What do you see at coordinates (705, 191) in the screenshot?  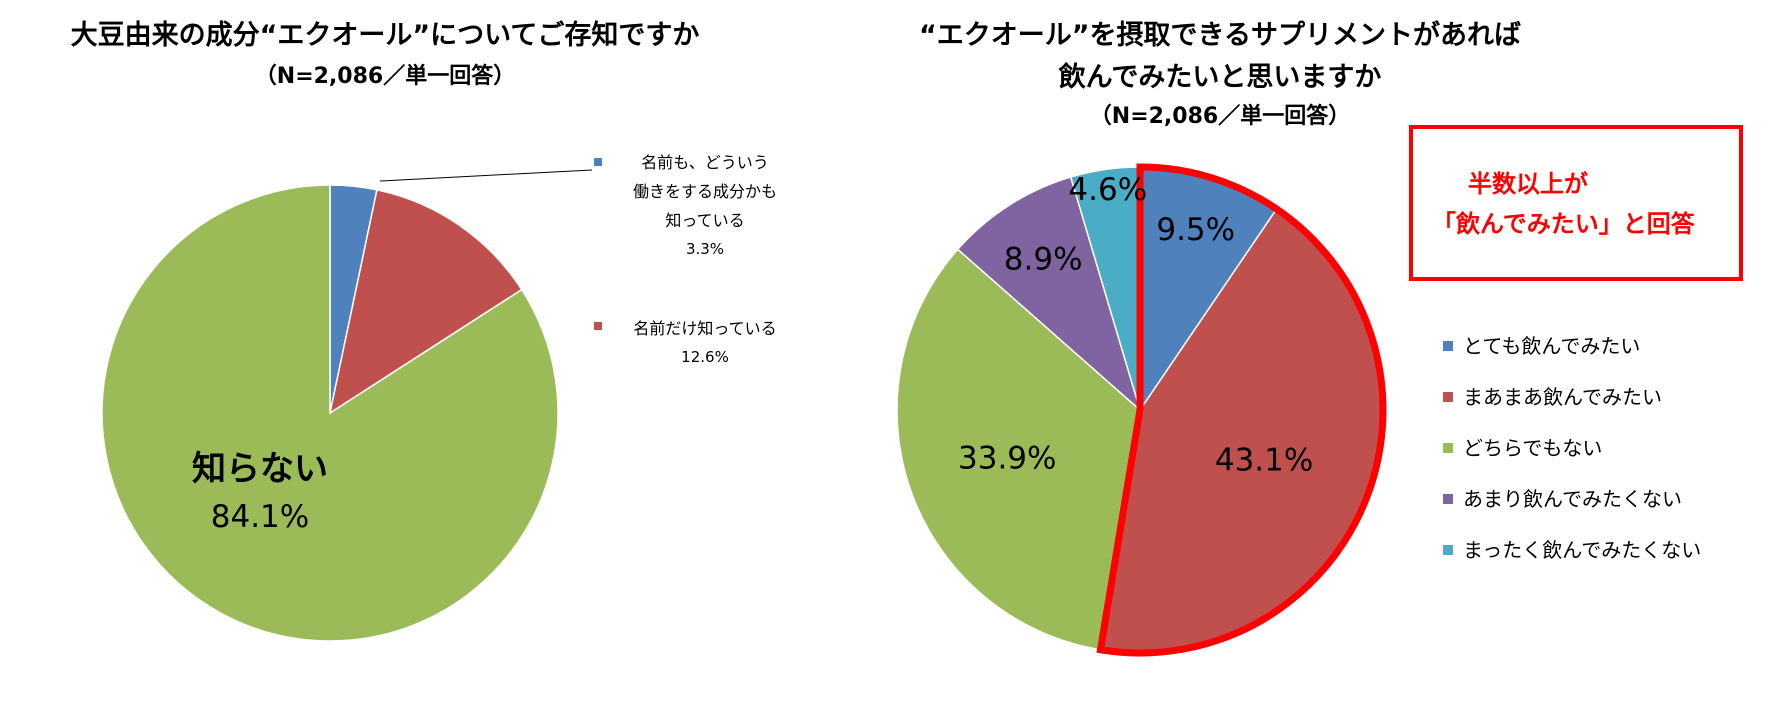 I see `chart1-label-0-line2: 働きをする成分かも` at bounding box center [705, 191].